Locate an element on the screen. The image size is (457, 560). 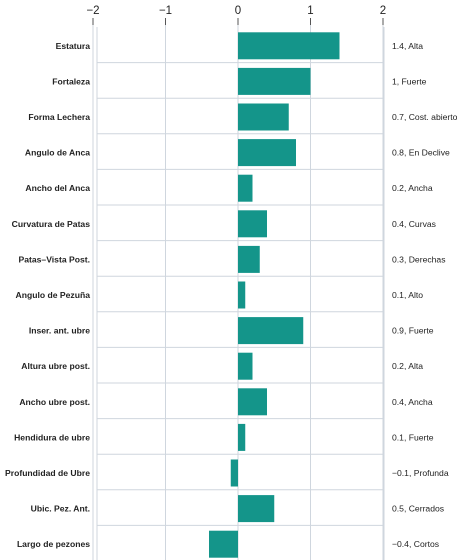
category-label: Profundidad de Ubre is located at coordinates (47, 473).